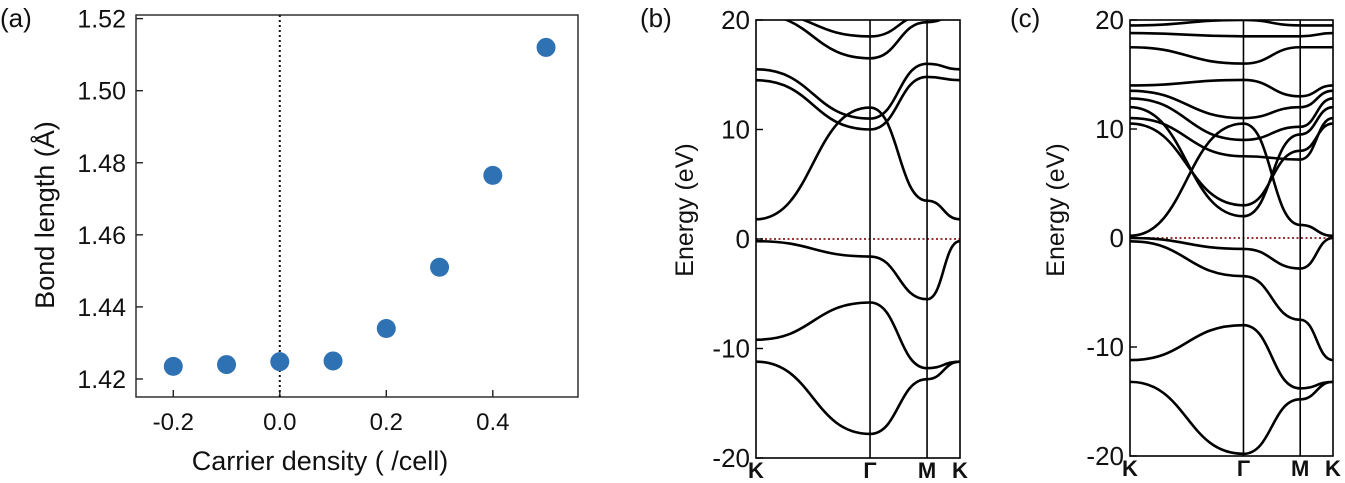  What do you see at coordinates (44, 215) in the screenshot?
I see `panel-a-y-axis-label: Bond length (Å)` at bounding box center [44, 215].